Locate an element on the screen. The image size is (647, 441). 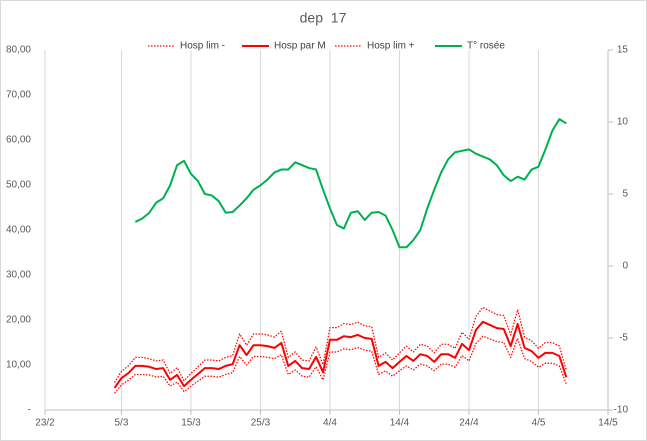
x-tick-label: 14/5 is located at coordinates (608, 423).